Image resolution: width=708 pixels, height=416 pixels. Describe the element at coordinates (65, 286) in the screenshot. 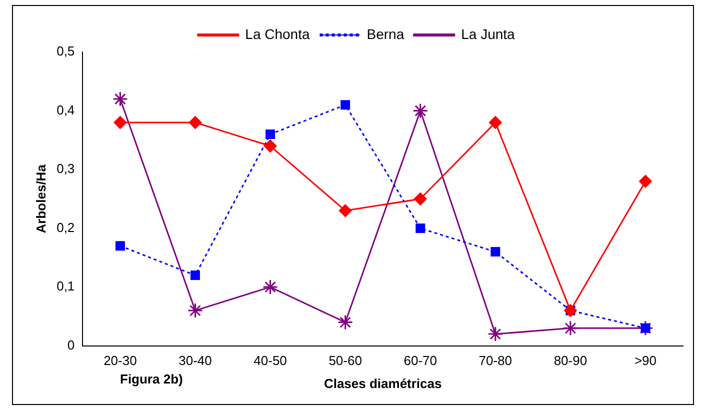

I see `y-tick-label: 0,1` at that location.